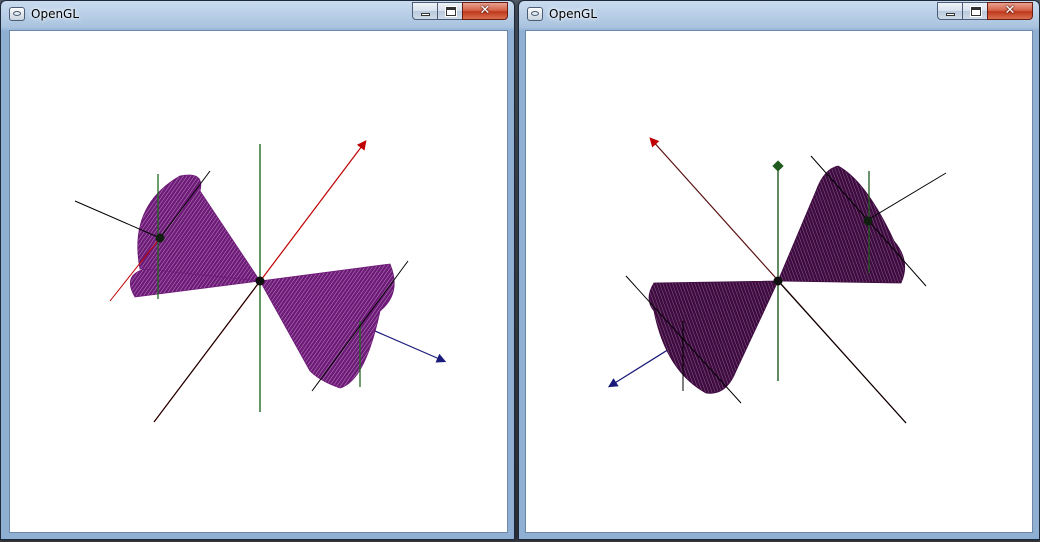 The height and width of the screenshot is (542, 1040). I want to click on cone-lower-left, so click(713, 337).